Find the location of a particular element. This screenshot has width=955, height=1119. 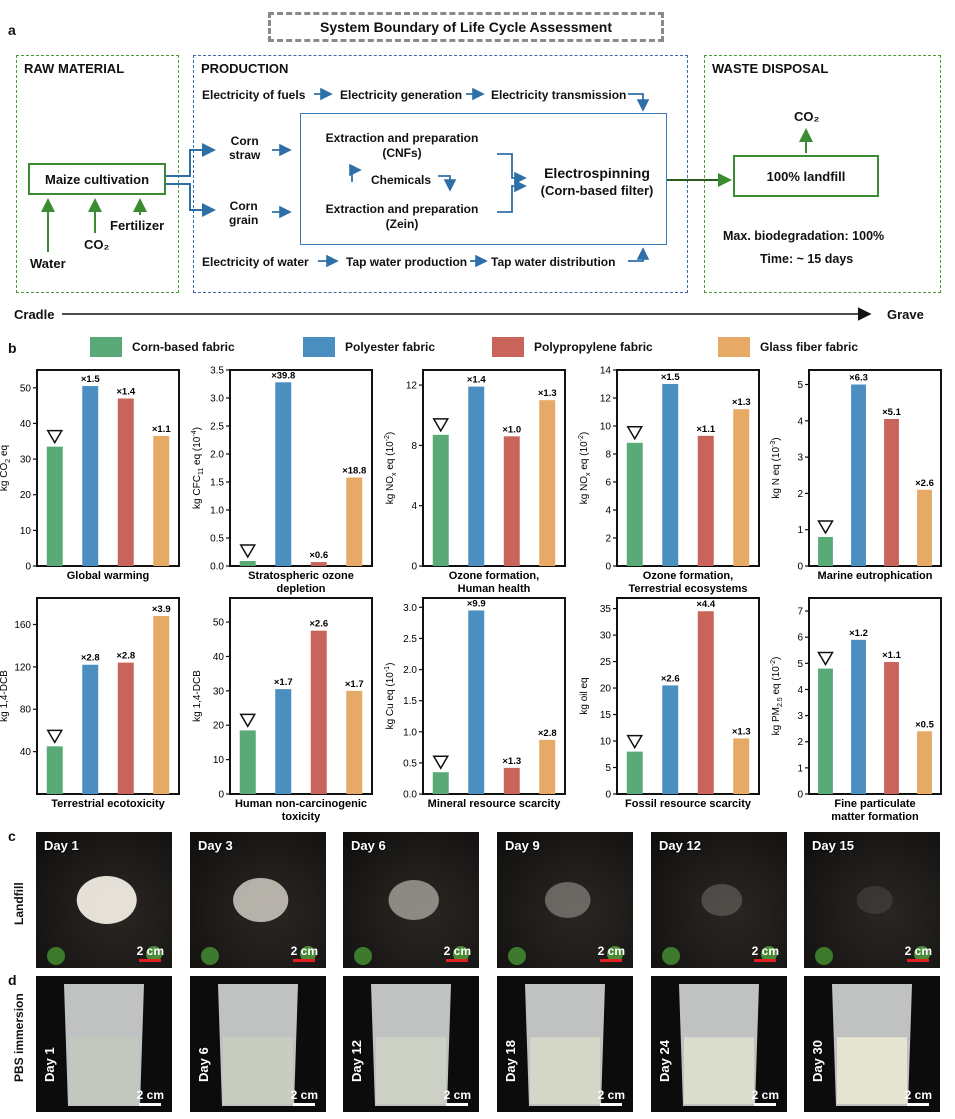

pbs-photo-5: Day 24 2 cm is located at coordinates (719, 1044).